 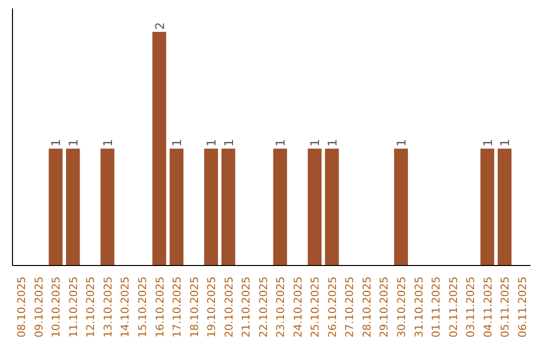 I want to click on x-tick-label: 18.10.2025, so click(x=194, y=307).